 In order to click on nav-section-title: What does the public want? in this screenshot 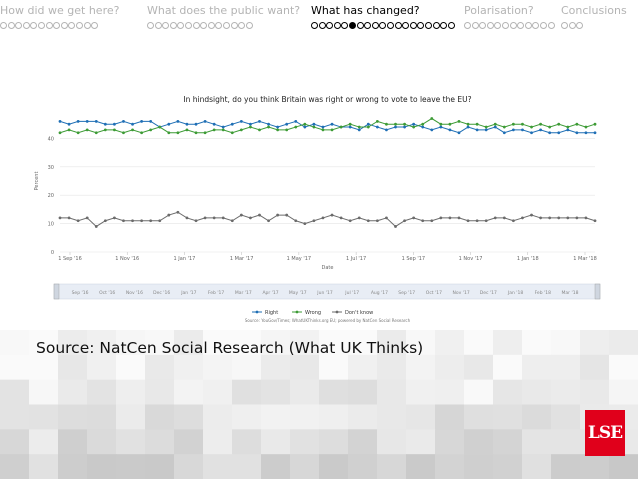, I will do `click(224, 10)`.